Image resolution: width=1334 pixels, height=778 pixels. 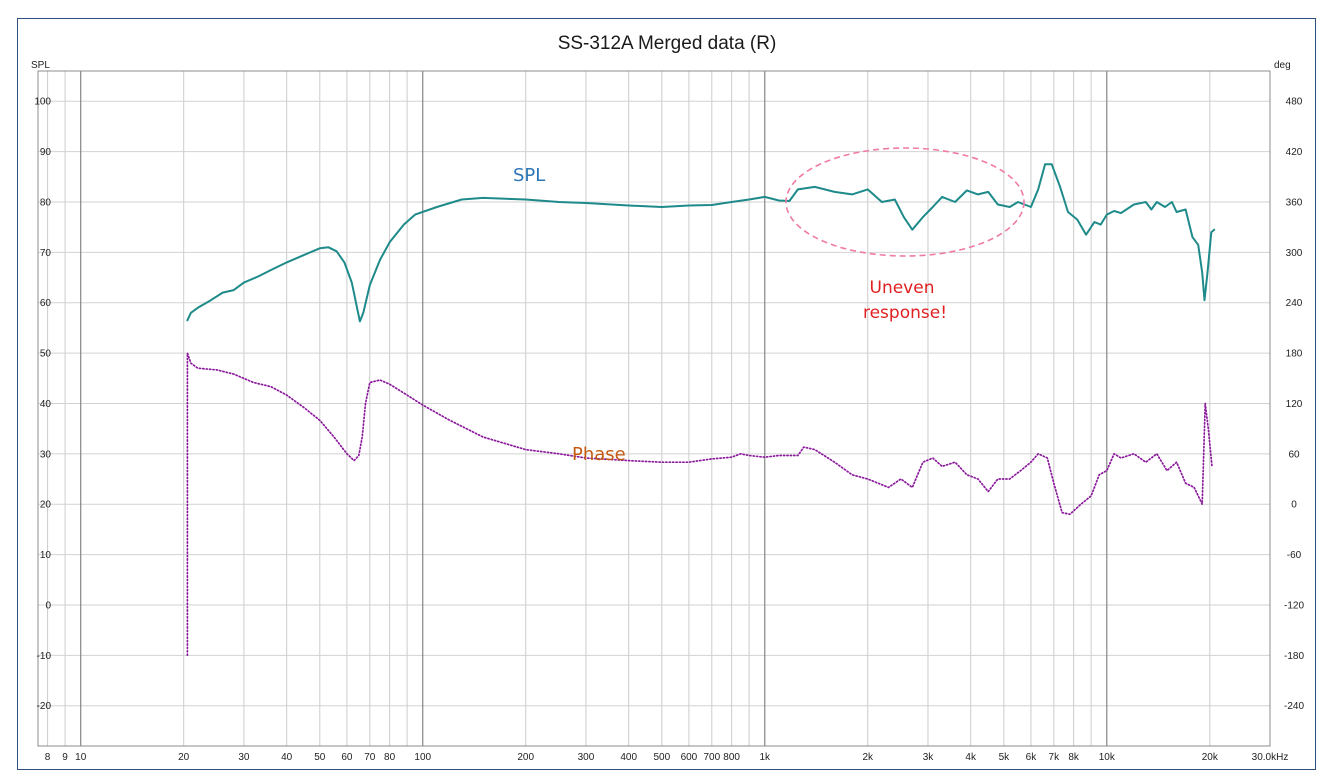 I want to click on left-y-tick-label: 20, so click(x=46, y=505).